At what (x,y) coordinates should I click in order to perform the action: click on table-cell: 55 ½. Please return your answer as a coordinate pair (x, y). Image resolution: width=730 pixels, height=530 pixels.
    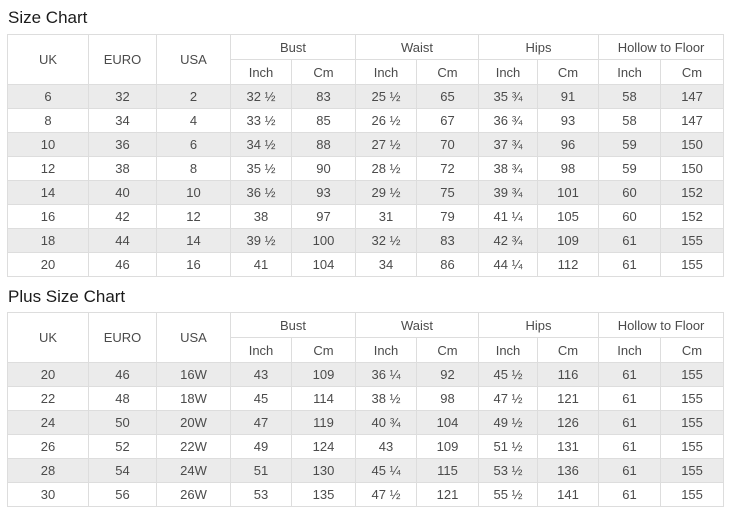
    Looking at the image, I should click on (508, 494).